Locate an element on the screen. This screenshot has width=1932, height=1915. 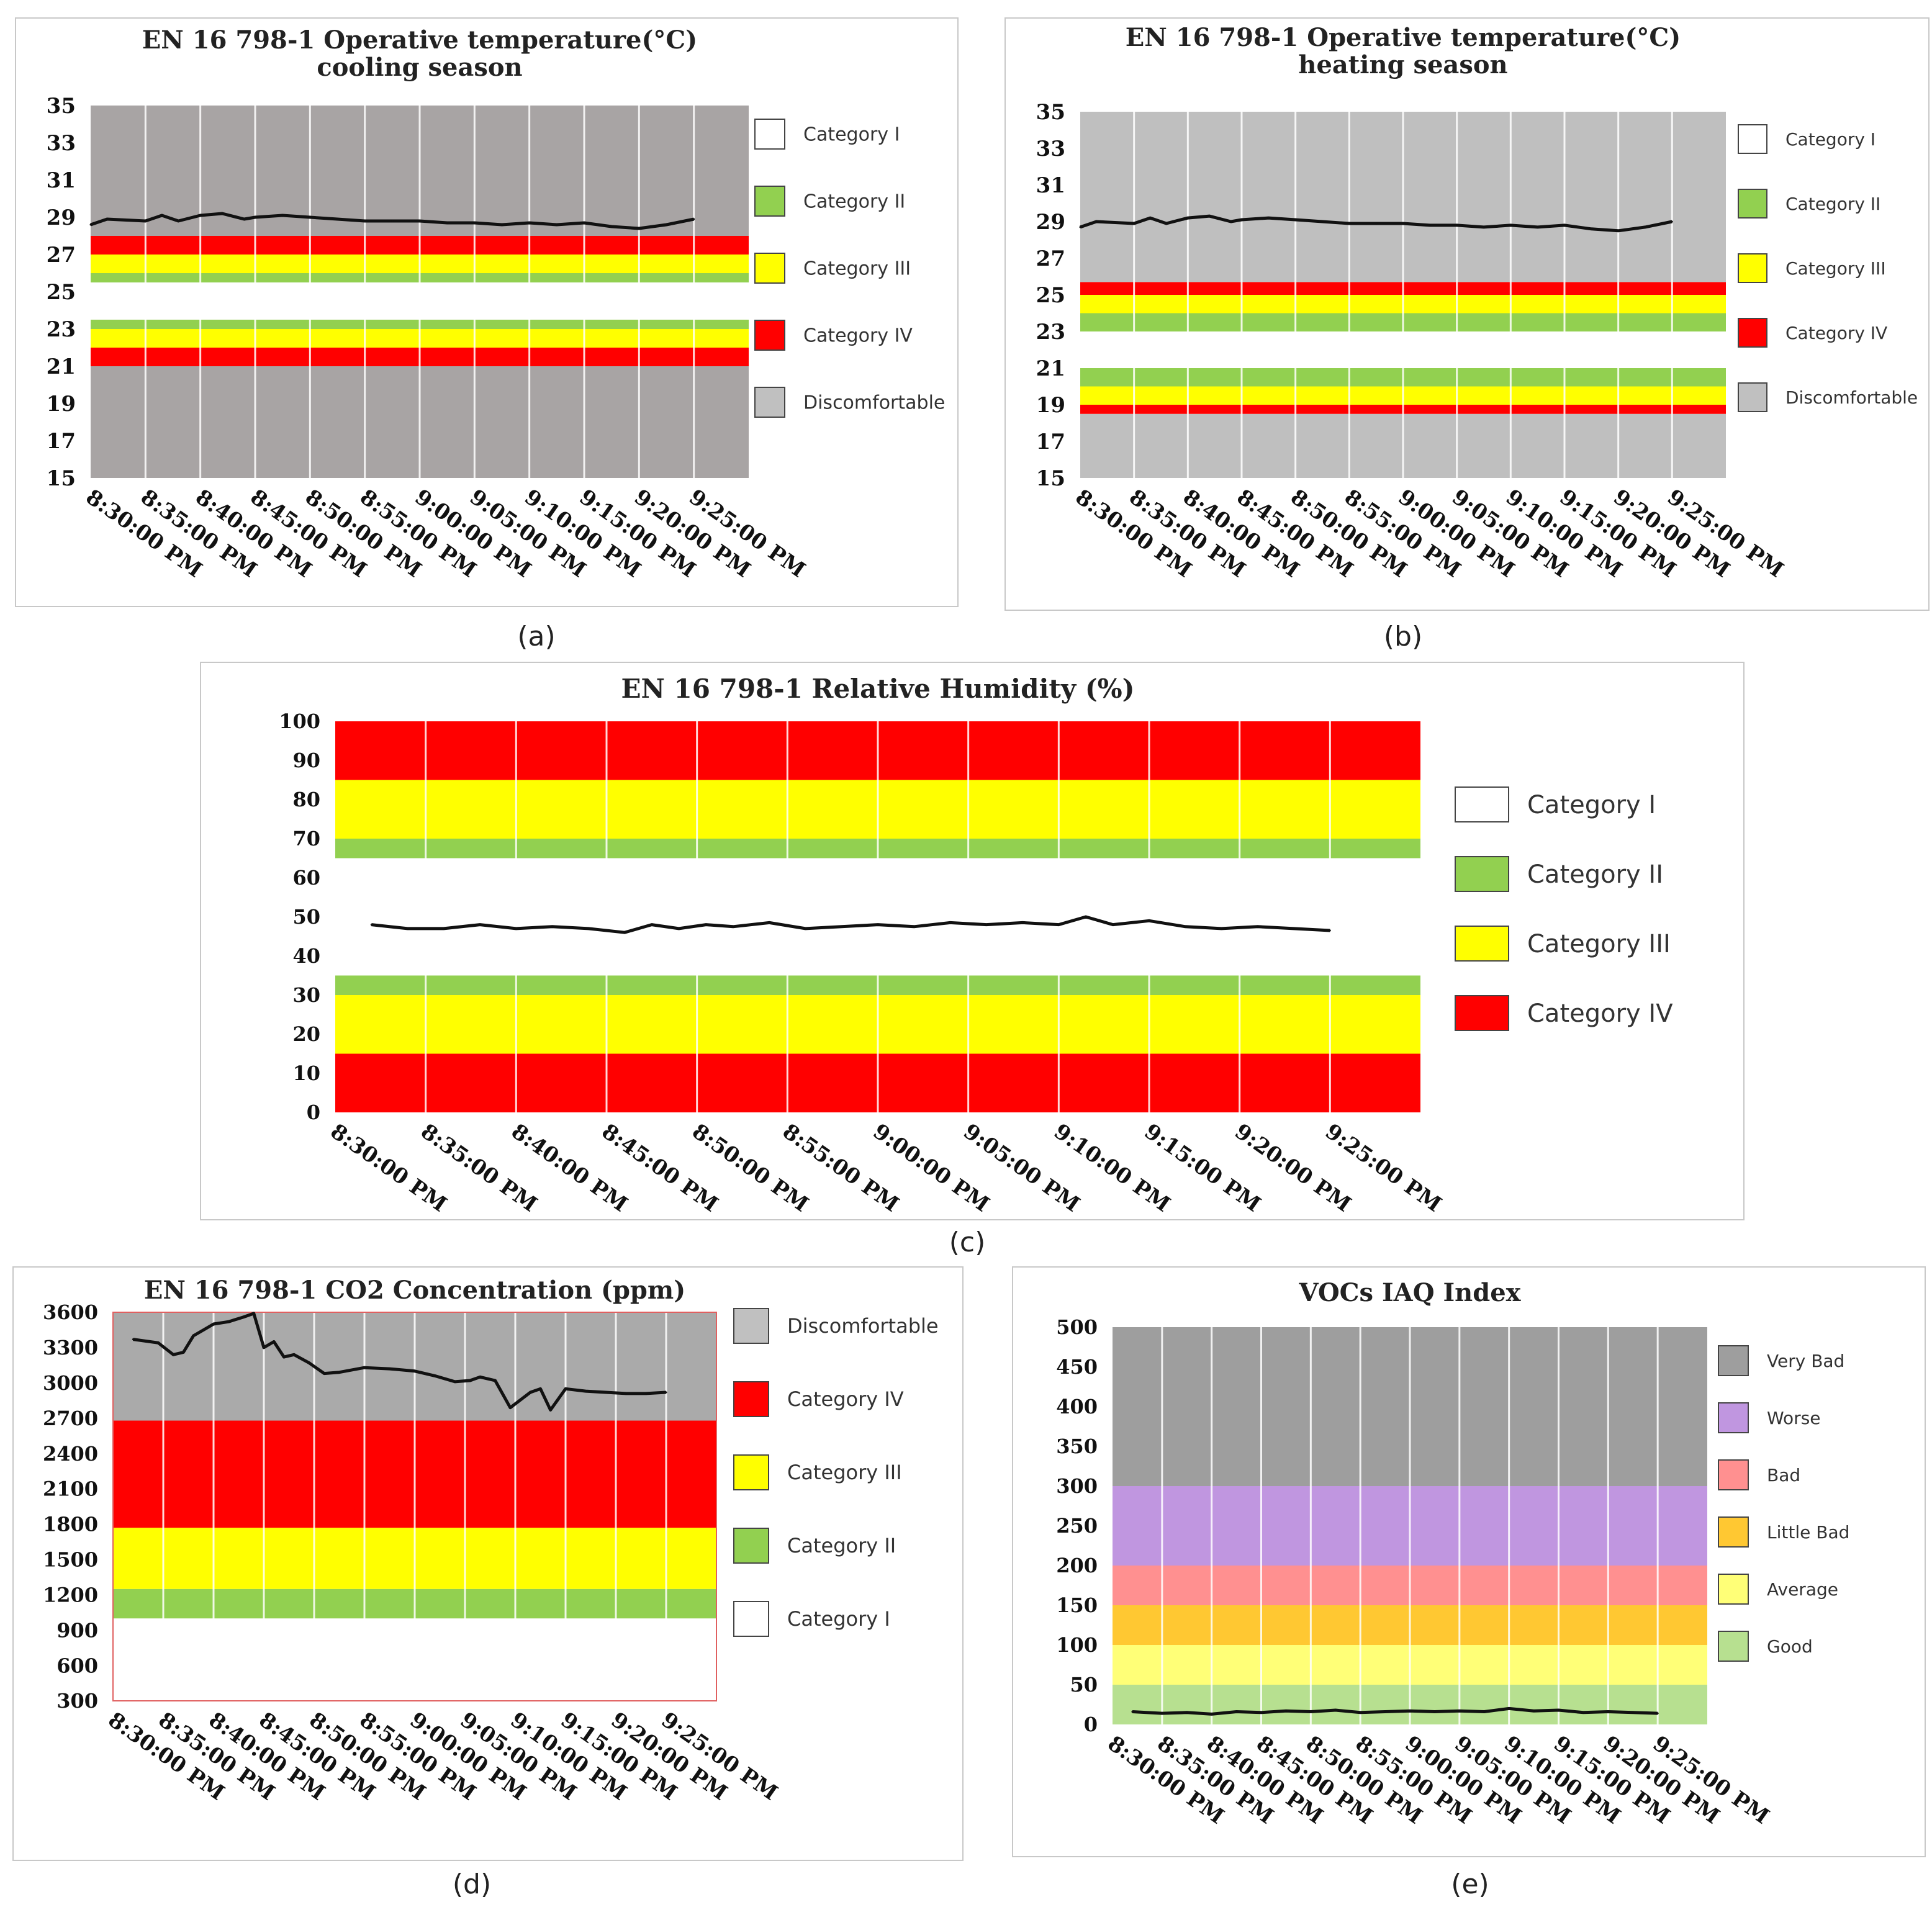
chart-a-ytick: 25 is located at coordinates (61, 292).